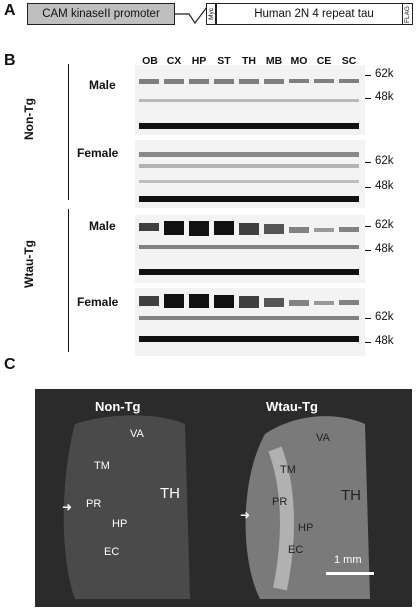 The width and height of the screenshot is (417, 610). Describe the element at coordinates (250, 100) in the screenshot. I see `blot-nontg-male` at that location.